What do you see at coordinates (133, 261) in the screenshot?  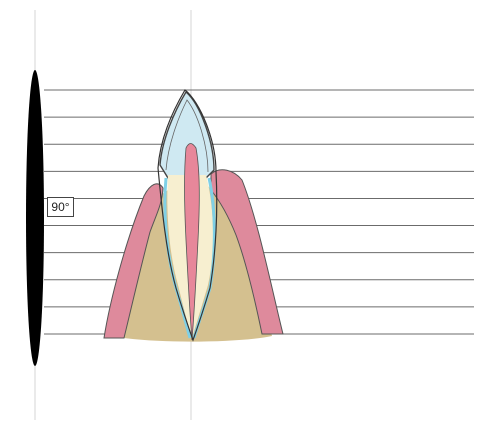 I see `gingiva-left` at bounding box center [133, 261].